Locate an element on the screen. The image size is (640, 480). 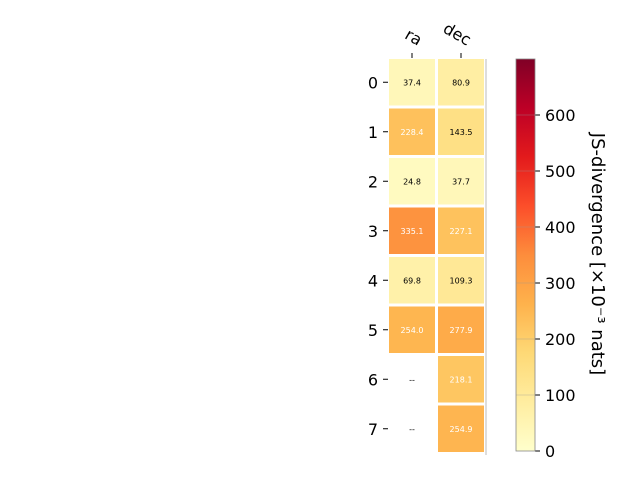
colorbar-tick-label: 600 is located at coordinates (560, 115).